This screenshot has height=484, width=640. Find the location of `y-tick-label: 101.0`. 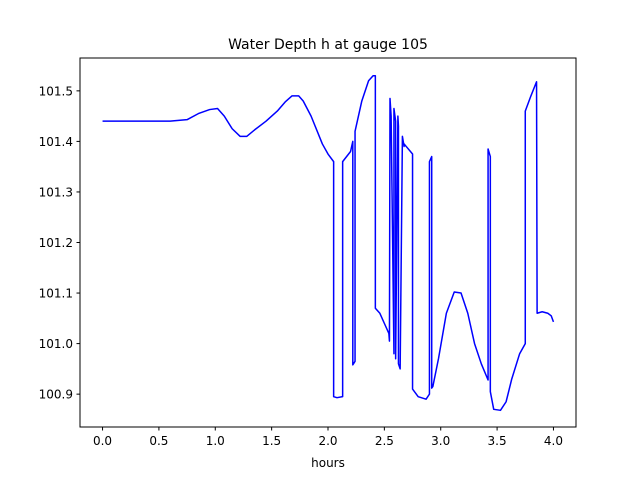

y-tick-label: 101.0 is located at coordinates (56, 344).